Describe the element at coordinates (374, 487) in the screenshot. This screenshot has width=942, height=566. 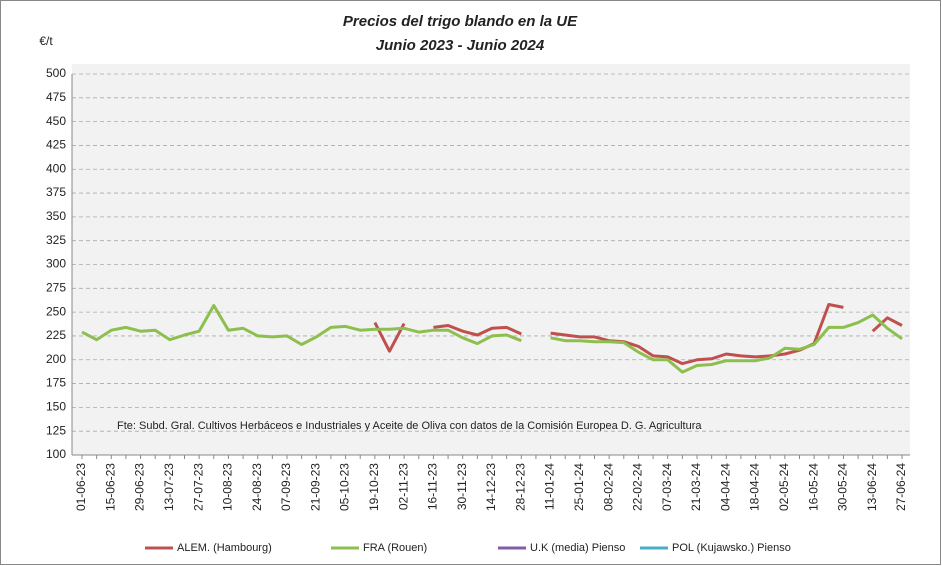
I see `x-tick-label: 19-10-23` at that location.